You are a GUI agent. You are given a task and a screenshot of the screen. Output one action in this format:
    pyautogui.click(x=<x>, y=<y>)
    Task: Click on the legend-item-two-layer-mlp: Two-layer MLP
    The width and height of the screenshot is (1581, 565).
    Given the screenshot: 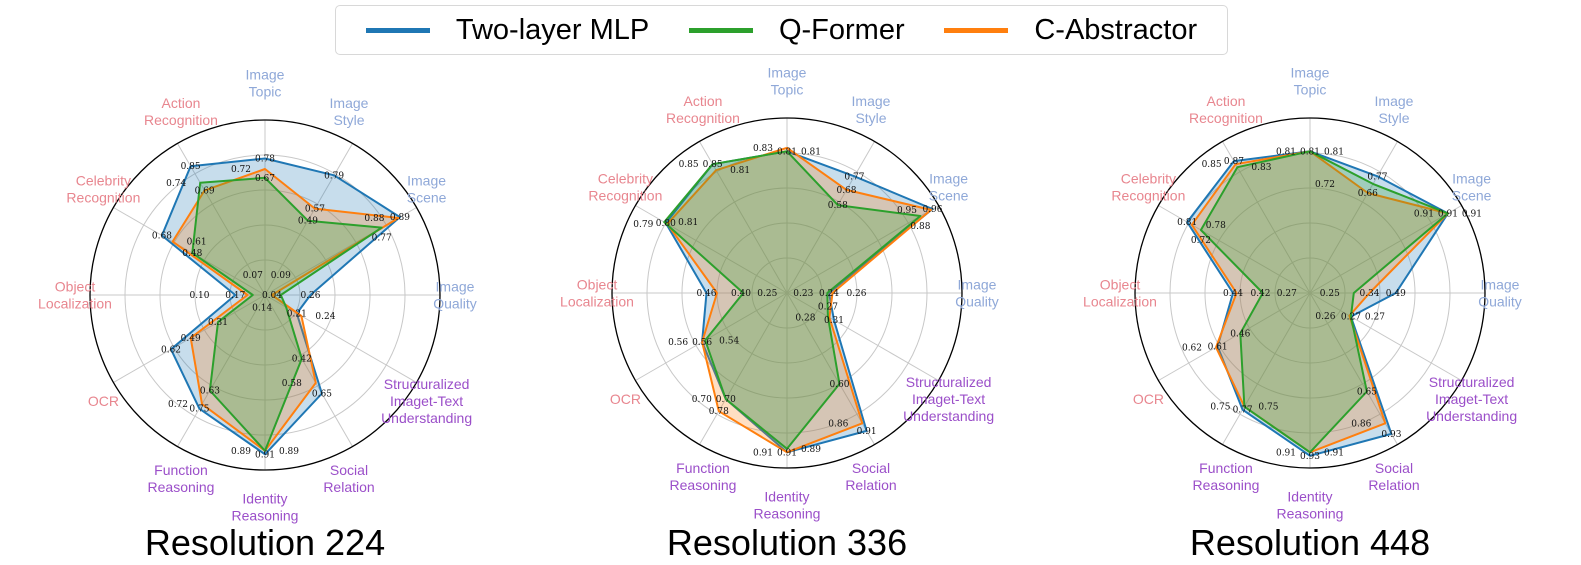 What is the action you would take?
    pyautogui.click(x=507, y=30)
    